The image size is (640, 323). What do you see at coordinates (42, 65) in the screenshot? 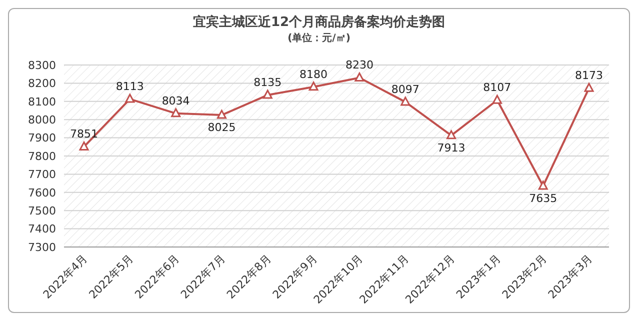
I see `y-tick-label: 8300` at bounding box center [42, 65].